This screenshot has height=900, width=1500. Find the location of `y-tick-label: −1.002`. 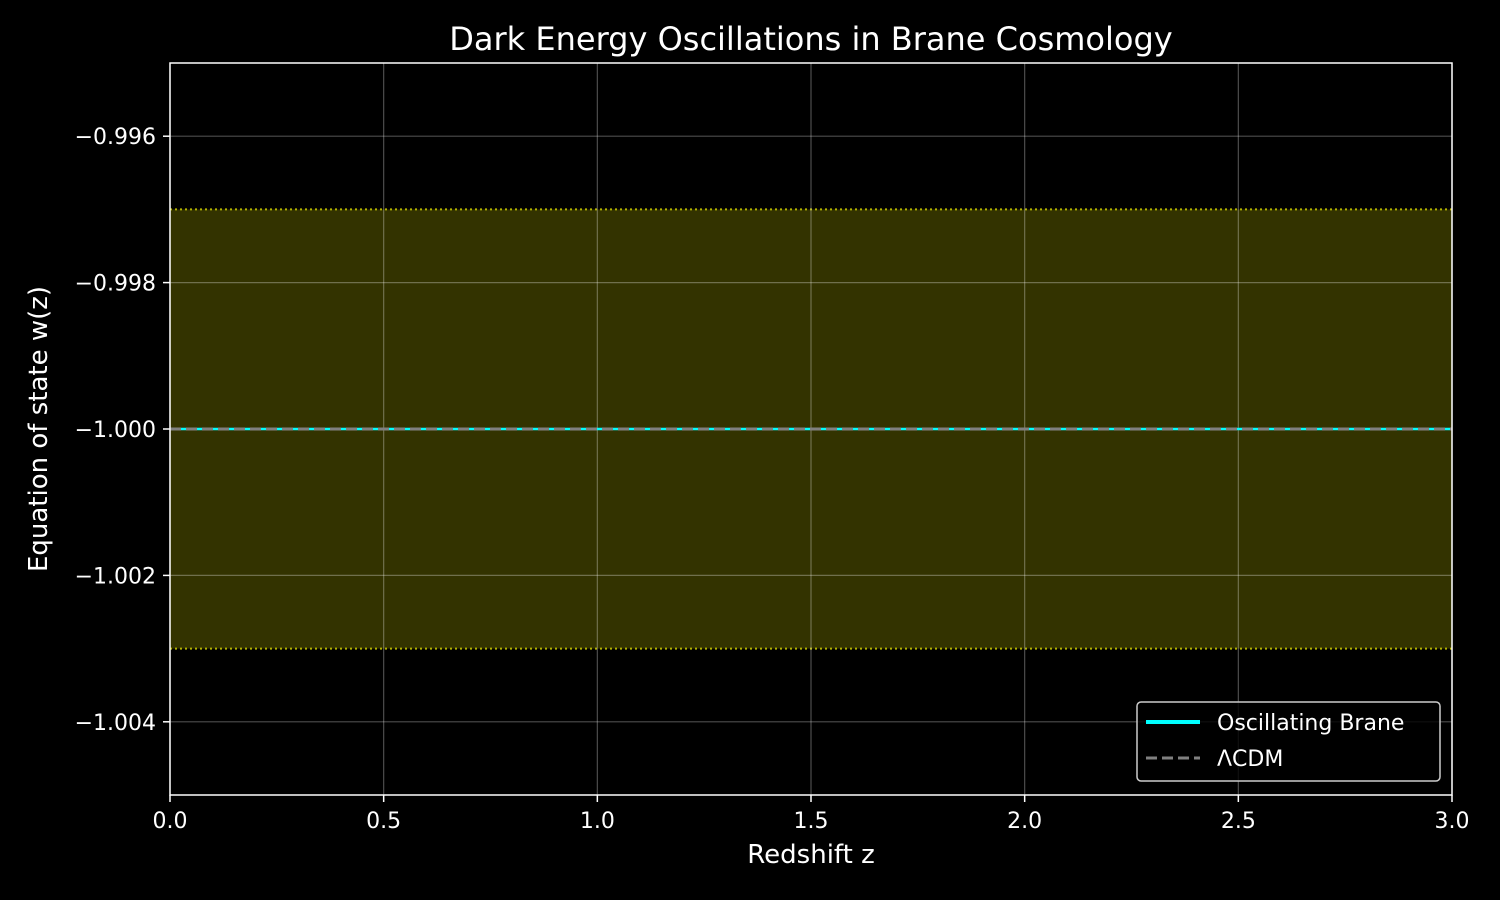

y-tick-label: −1.002 is located at coordinates (115, 576).